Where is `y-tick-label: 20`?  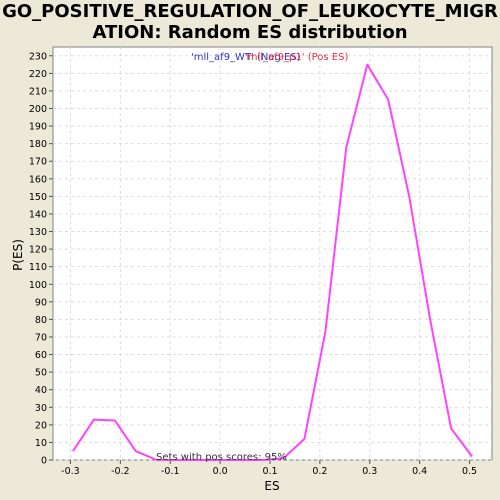
y-tick-label: 20 is located at coordinates (41, 425).